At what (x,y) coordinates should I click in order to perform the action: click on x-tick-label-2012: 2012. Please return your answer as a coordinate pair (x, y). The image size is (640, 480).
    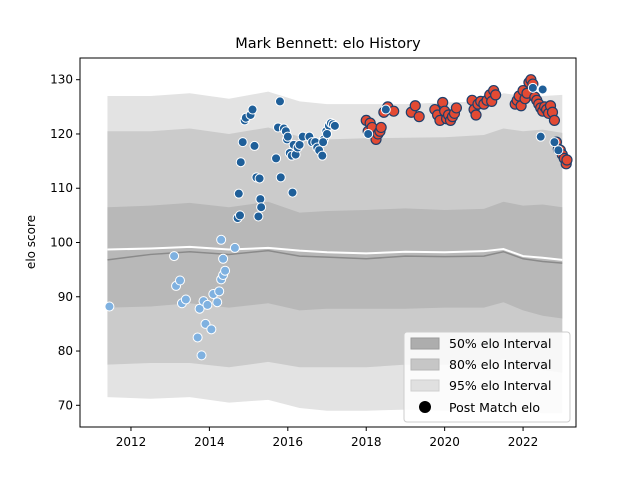
    Looking at the image, I should click on (131, 442).